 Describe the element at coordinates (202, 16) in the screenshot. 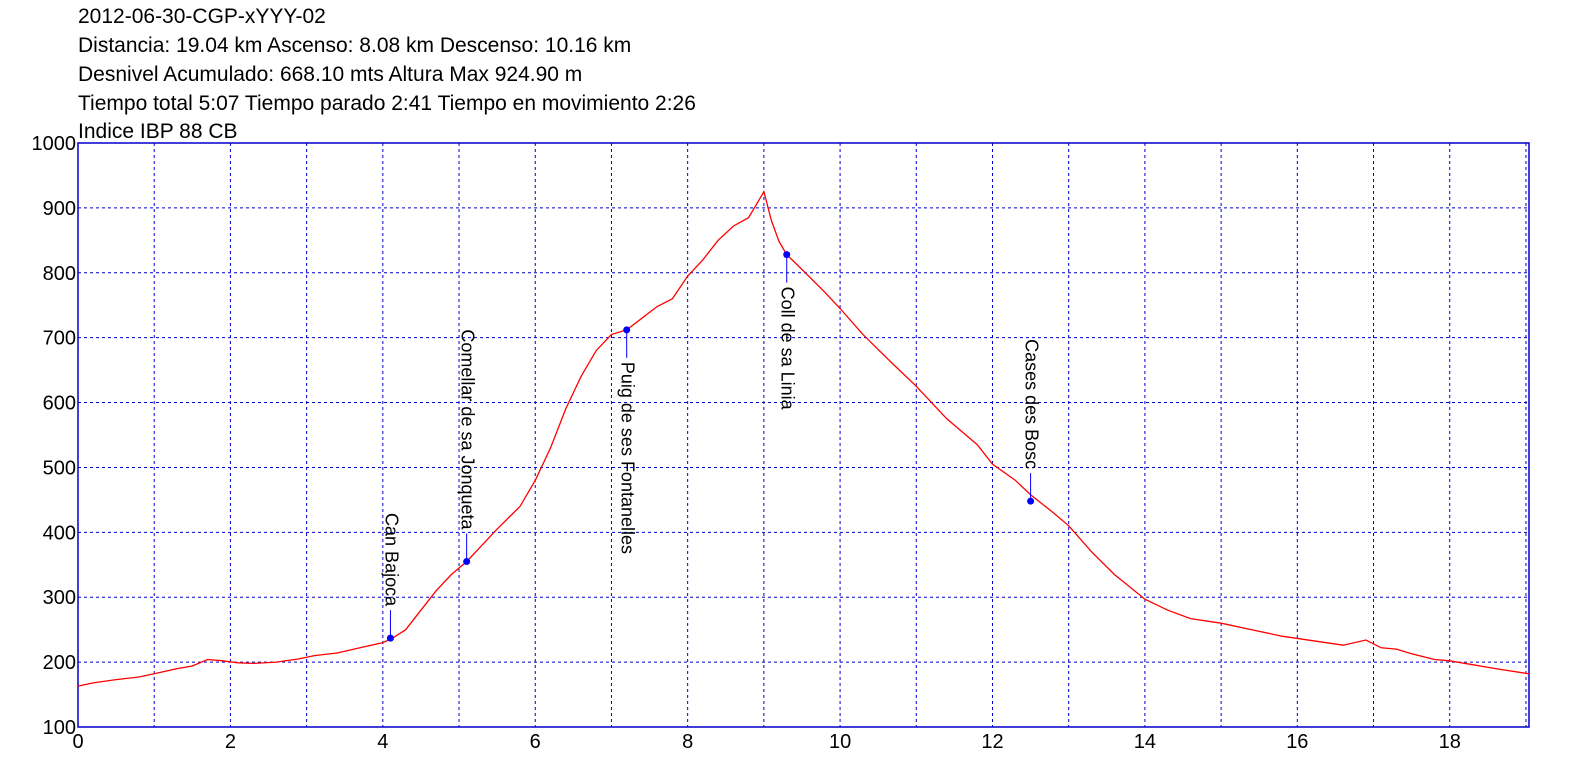

I see `title-line: 2012-06-30-CGP-xYYY-02` at that location.